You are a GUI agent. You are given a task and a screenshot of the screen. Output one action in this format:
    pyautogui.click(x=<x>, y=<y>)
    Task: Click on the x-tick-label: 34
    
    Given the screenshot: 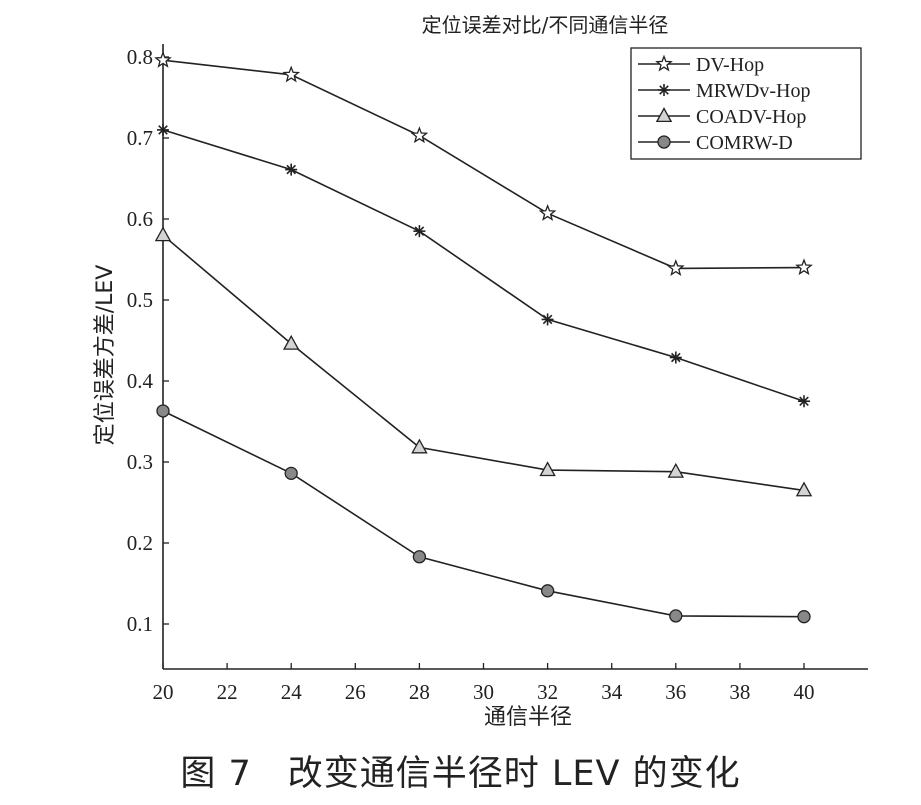 What is the action you would take?
    pyautogui.click(x=612, y=692)
    